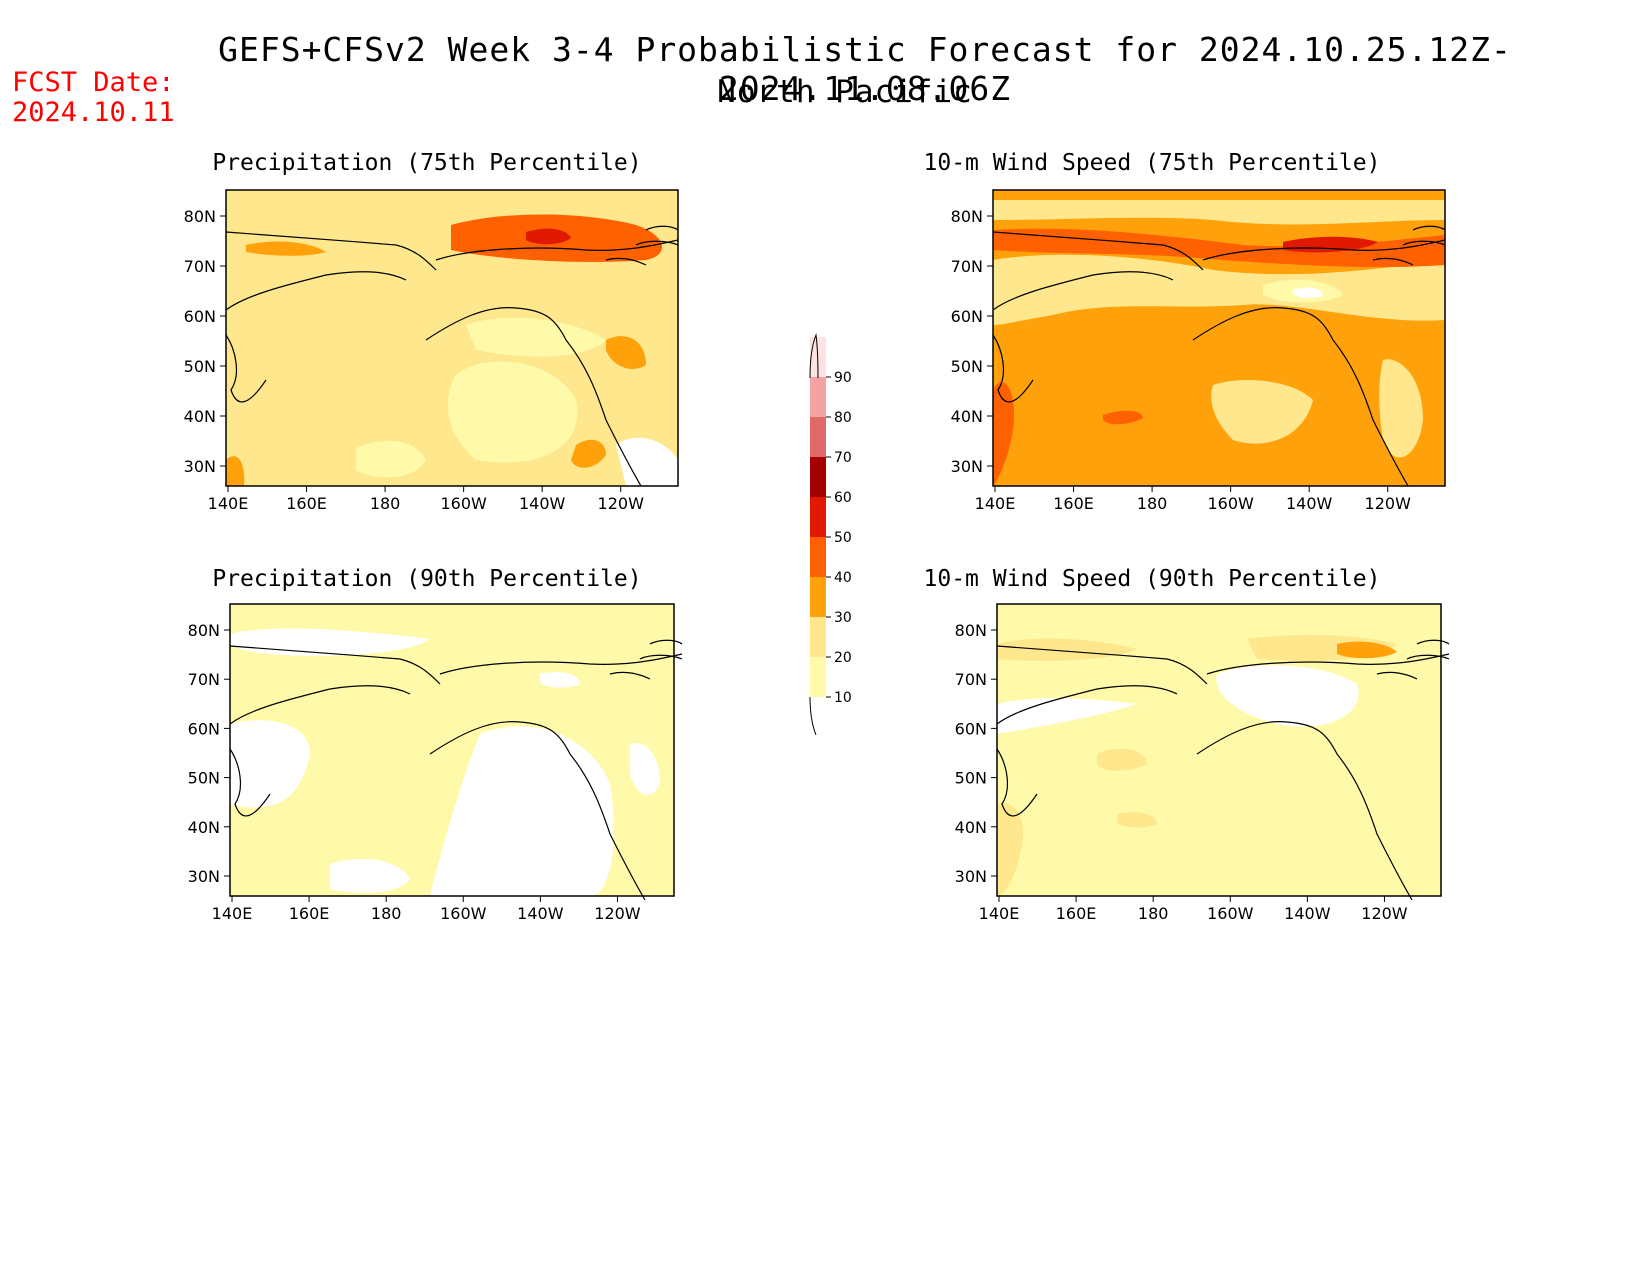 Image resolution: width=1650 pixels, height=1275 pixels. I want to click on colorbar-swatches, so click(818, 517).